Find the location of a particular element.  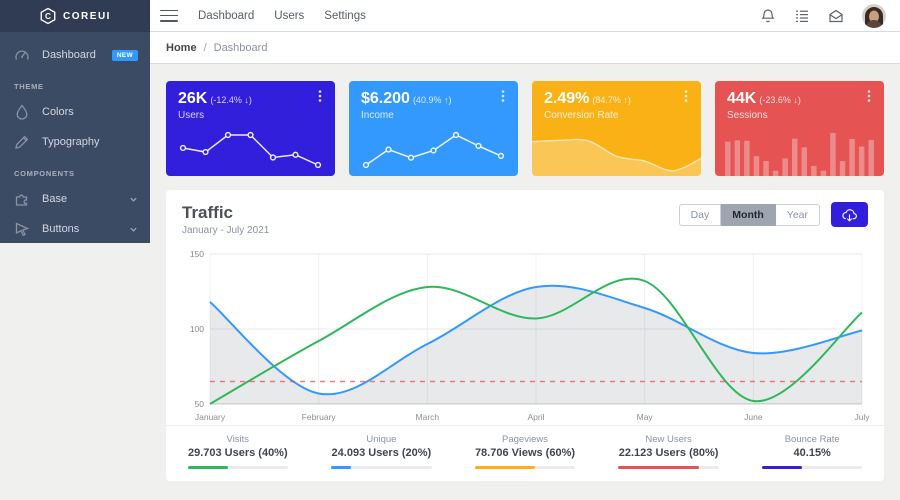

footer-stat-label: Unique is located at coordinates (381, 439).